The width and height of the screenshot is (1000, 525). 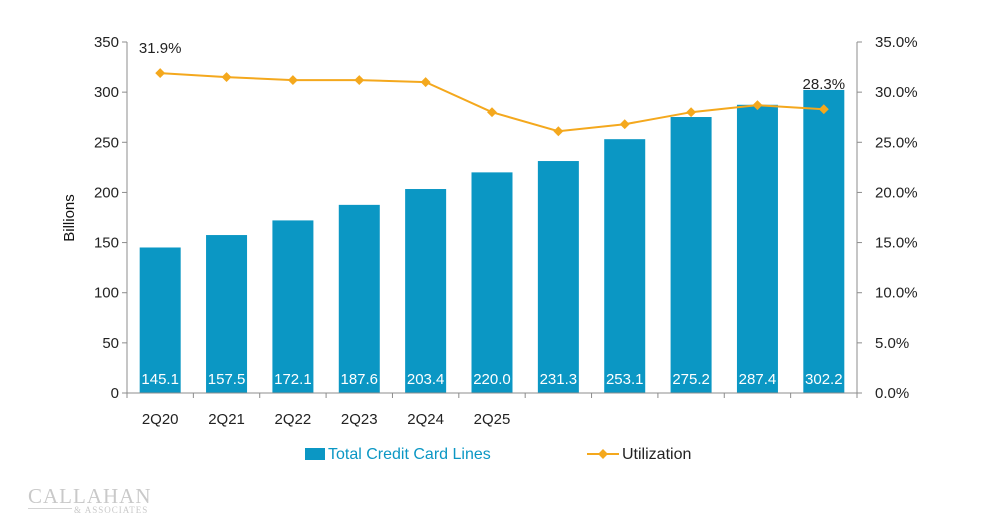 What do you see at coordinates (896, 42) in the screenshot?
I see `right-tick-label: 35.0%` at bounding box center [896, 42].